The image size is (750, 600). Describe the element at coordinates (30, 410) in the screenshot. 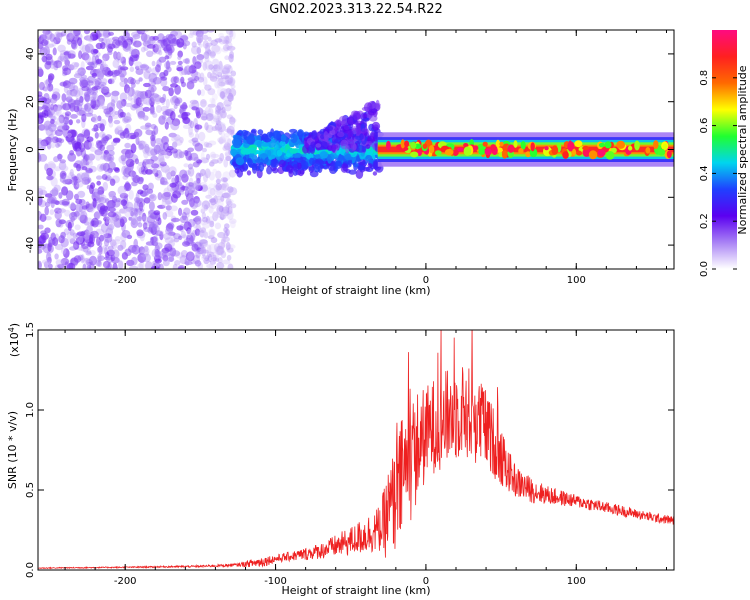

I see `y-tick-label: 1.0` at that location.